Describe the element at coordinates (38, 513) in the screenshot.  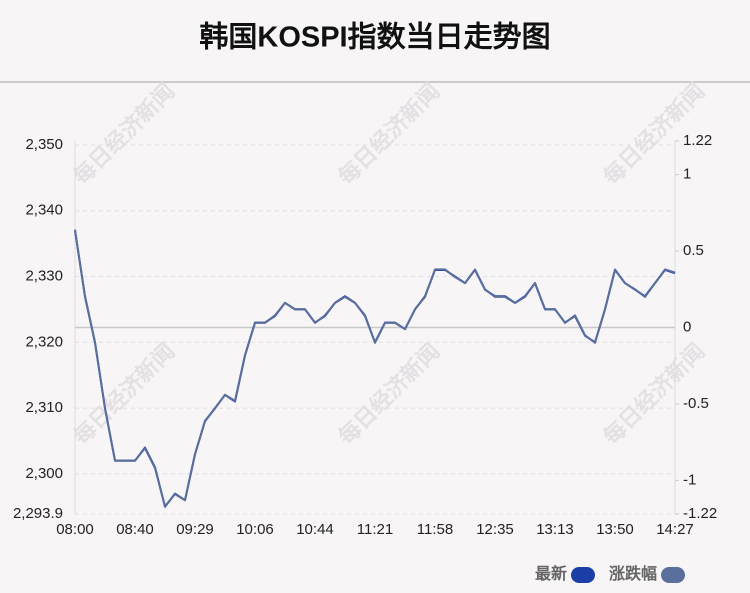
I see `y-tick-label: 2,293.9` at that location.